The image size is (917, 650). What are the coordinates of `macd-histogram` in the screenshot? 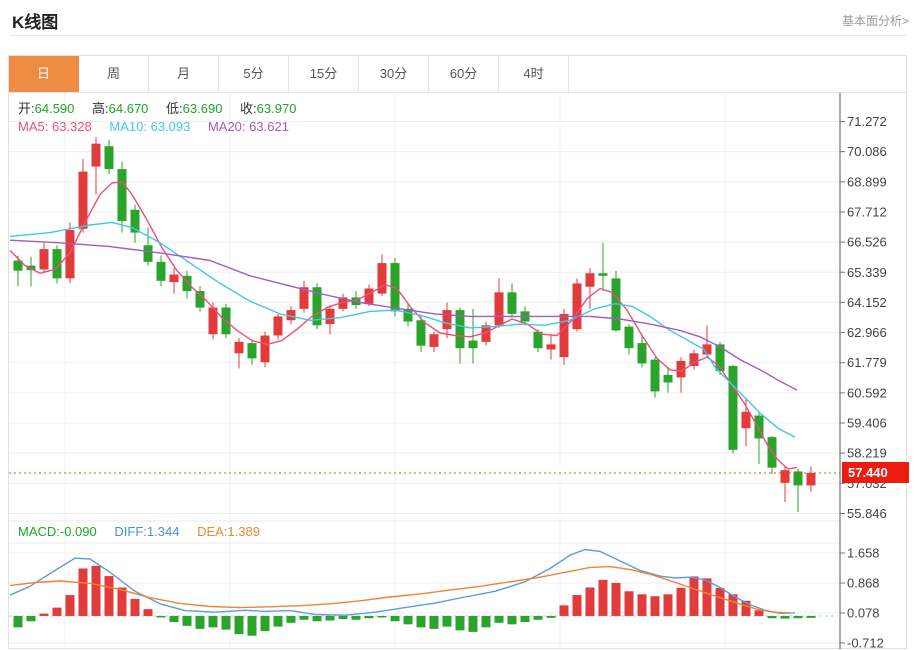 It's located at (414, 600).